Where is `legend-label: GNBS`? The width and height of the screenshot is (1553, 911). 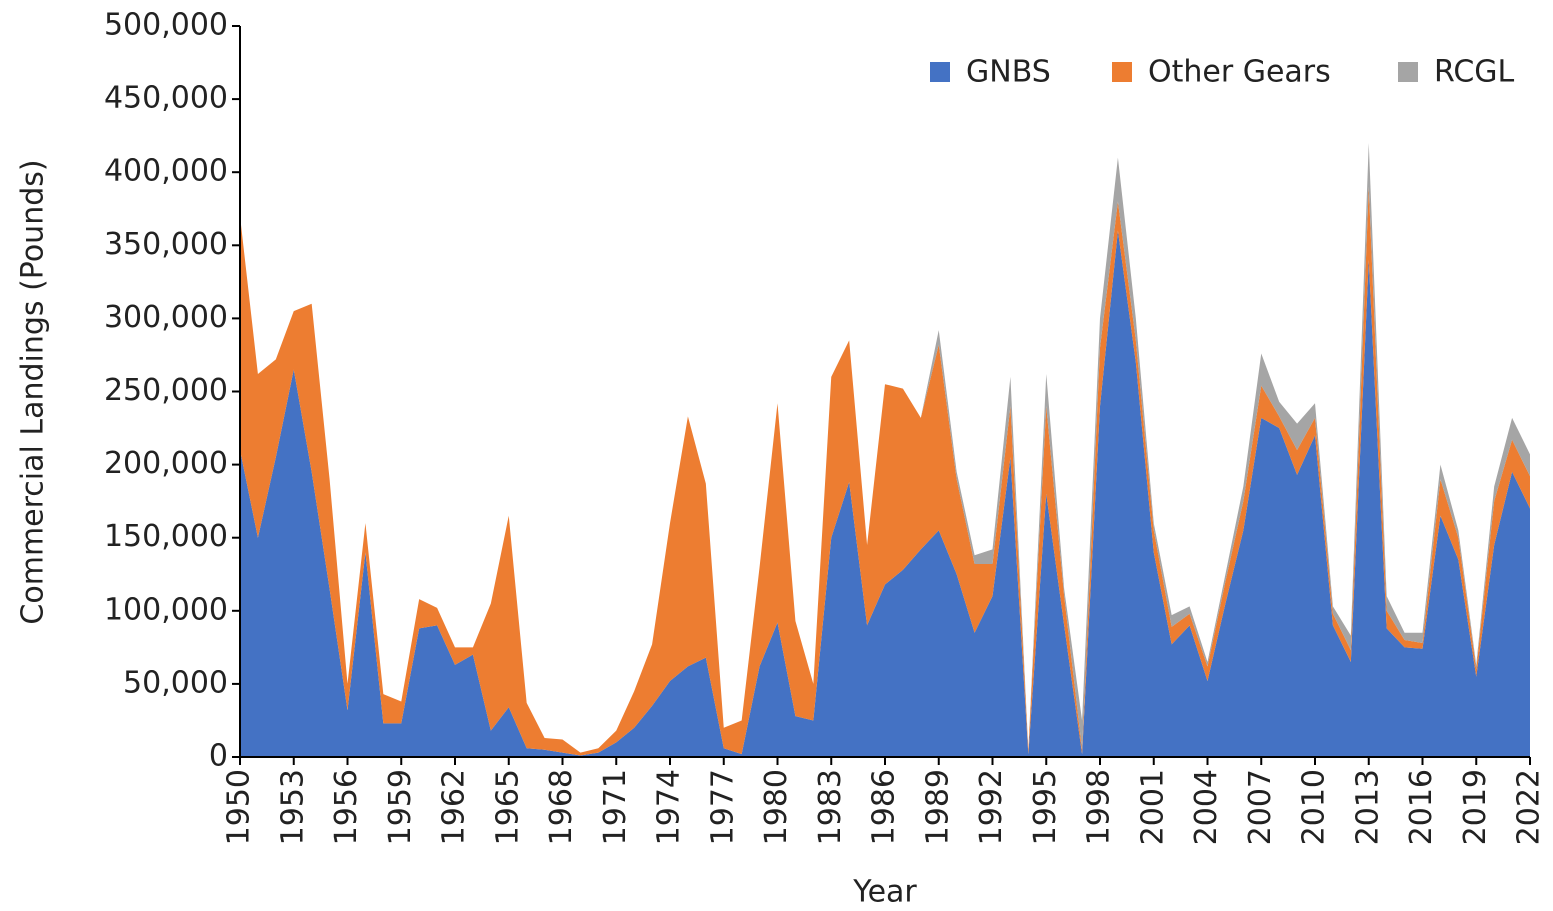 legend-label: GNBS is located at coordinates (1008, 72).